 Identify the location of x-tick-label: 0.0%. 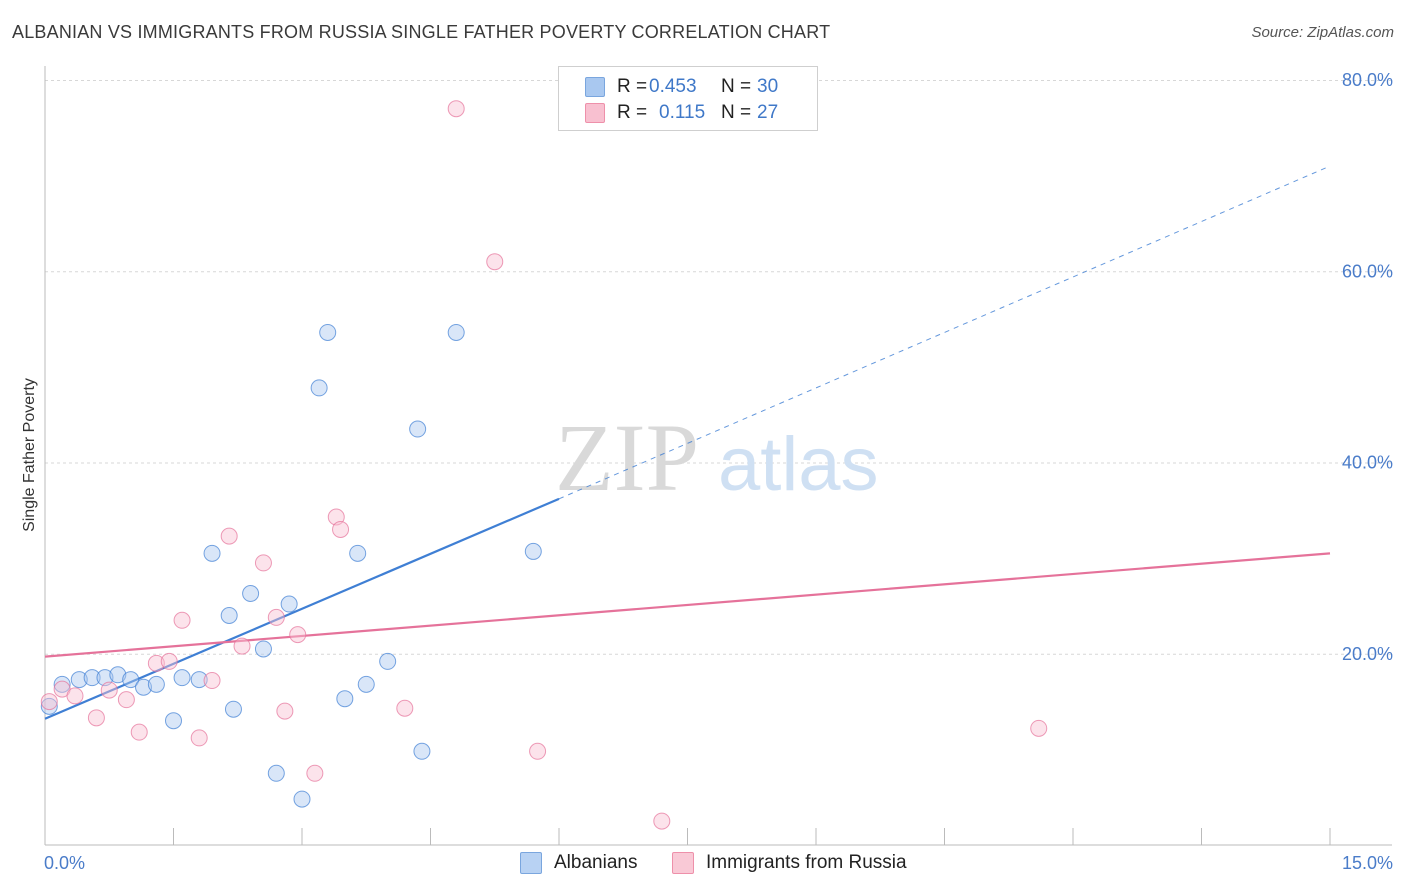
(64, 863).